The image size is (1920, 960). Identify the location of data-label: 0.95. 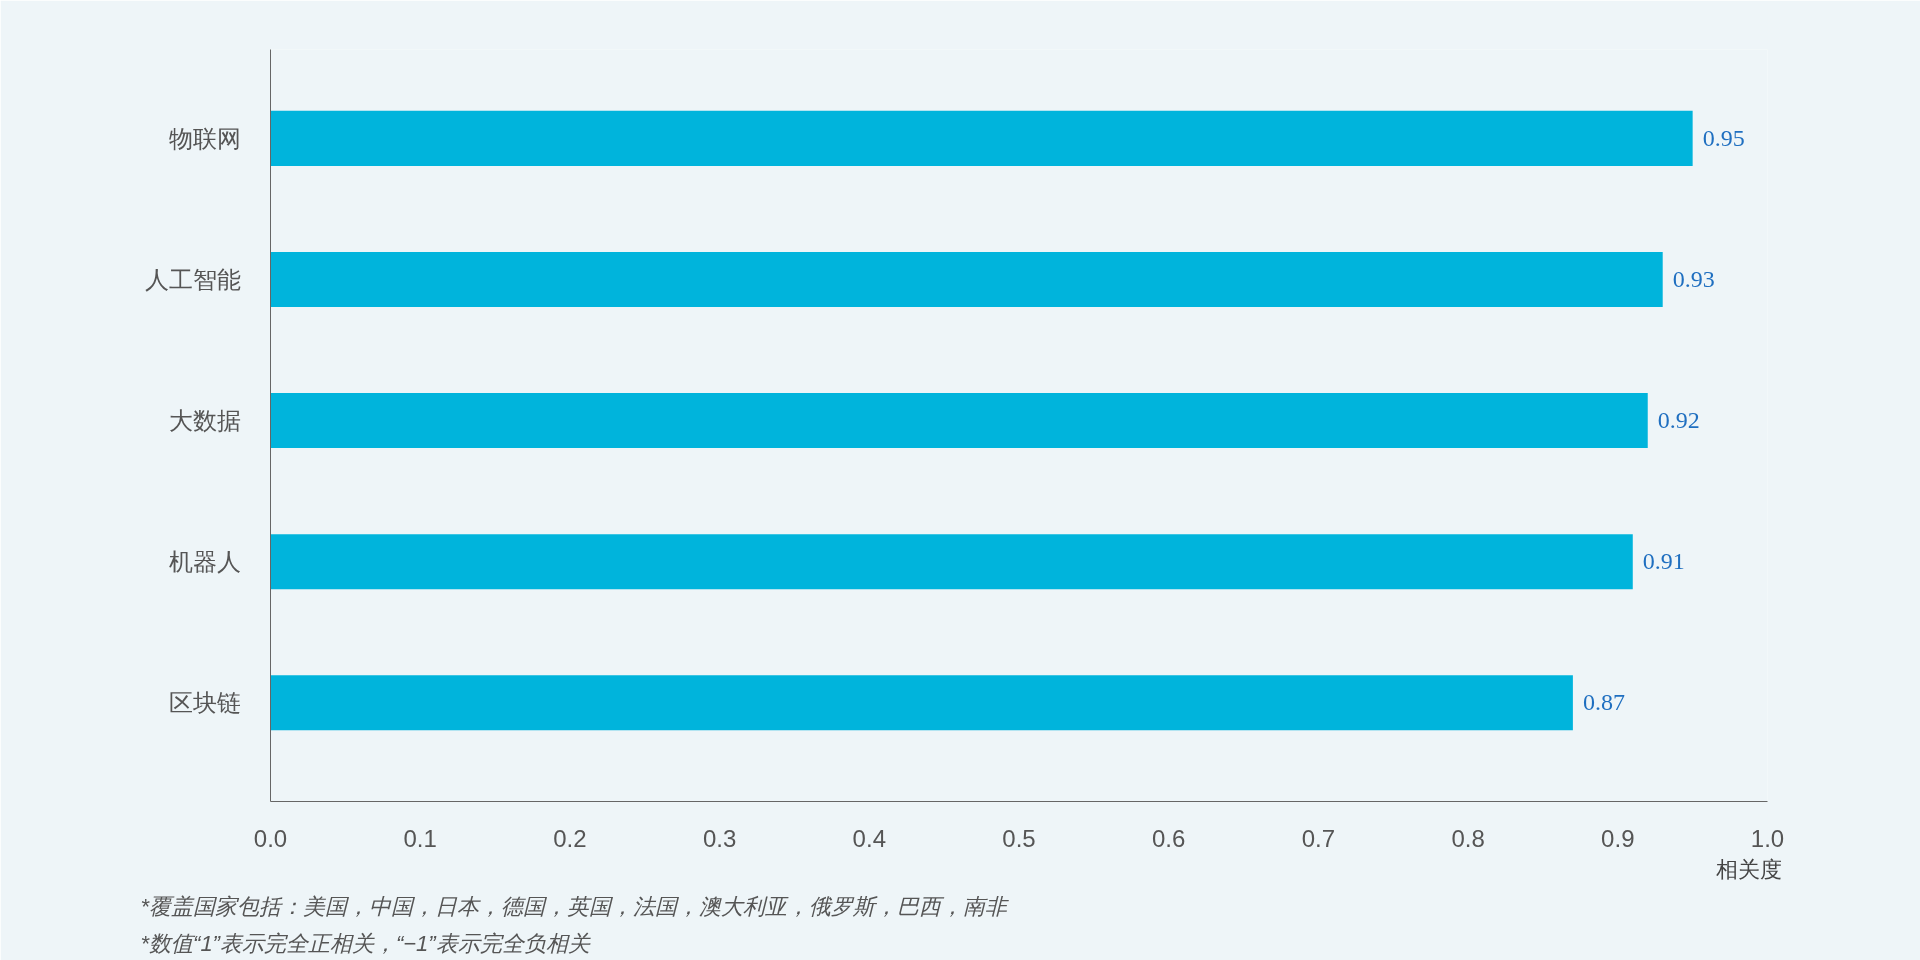
(1723, 137).